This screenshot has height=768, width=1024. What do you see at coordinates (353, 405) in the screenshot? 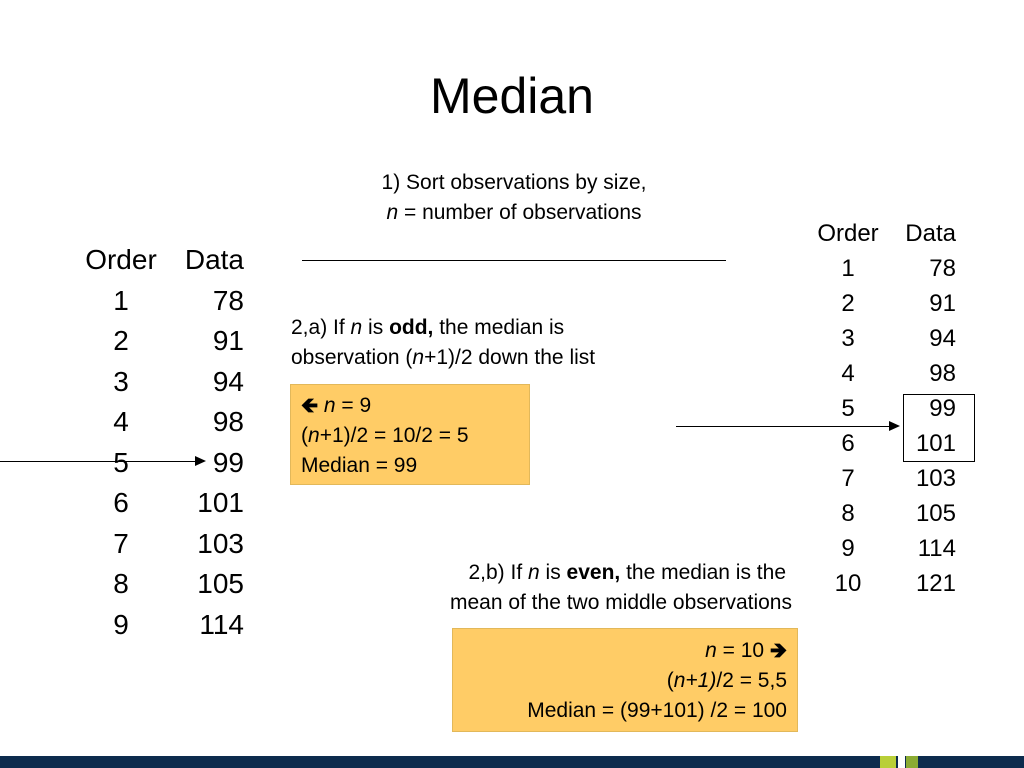
I see `odd-box-eq1: = 9` at bounding box center [353, 405].